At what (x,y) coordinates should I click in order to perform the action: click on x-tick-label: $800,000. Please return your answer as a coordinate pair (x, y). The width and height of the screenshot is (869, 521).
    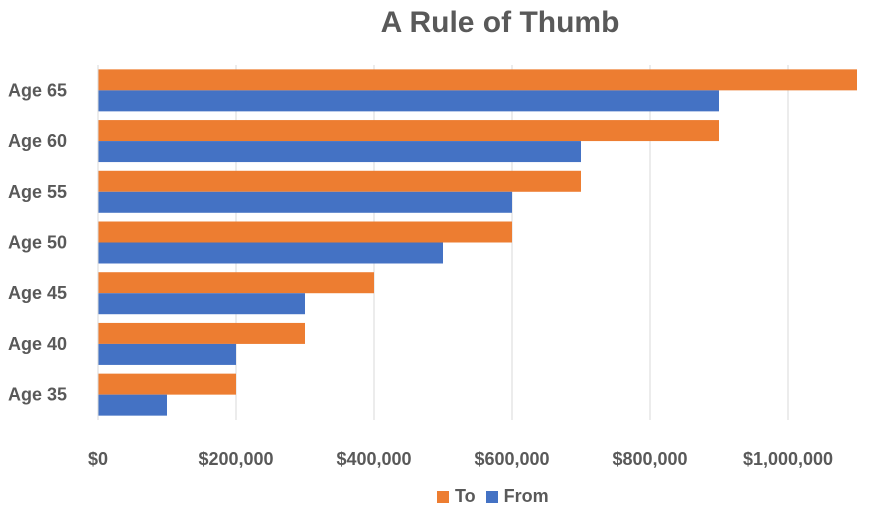
    Looking at the image, I should click on (649, 459).